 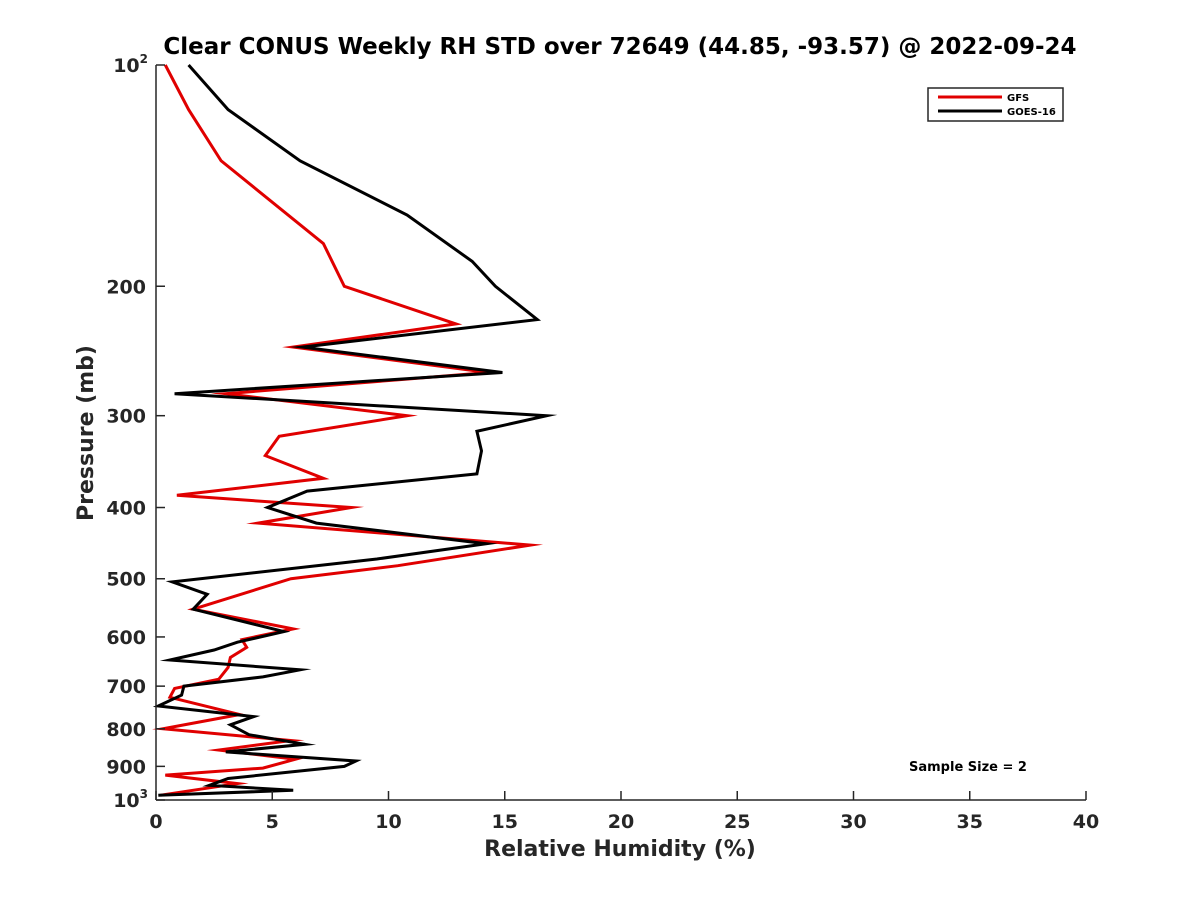 What do you see at coordinates (1031, 112) in the screenshot?
I see `legend-label: GOES-16` at bounding box center [1031, 112].